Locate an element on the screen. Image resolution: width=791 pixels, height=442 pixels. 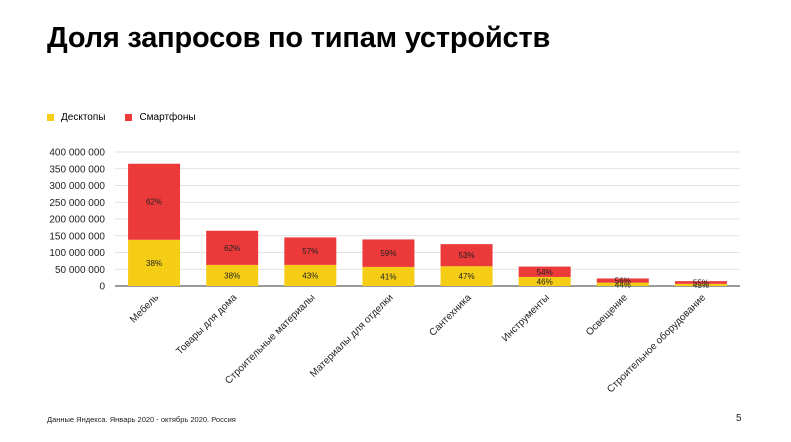
page-number: 5 is located at coordinates (739, 418).